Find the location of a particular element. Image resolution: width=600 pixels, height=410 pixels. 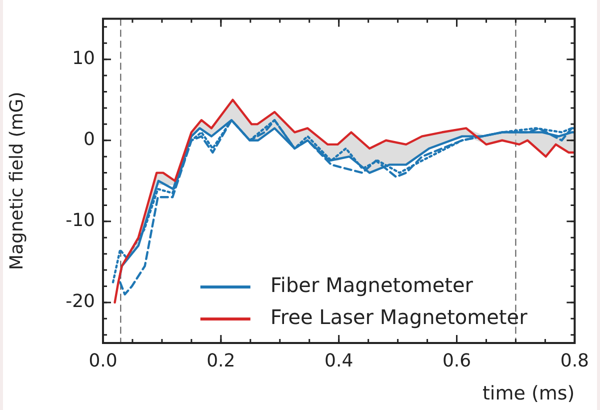

legend-label: Fiber Magnetometer is located at coordinates (372, 285).